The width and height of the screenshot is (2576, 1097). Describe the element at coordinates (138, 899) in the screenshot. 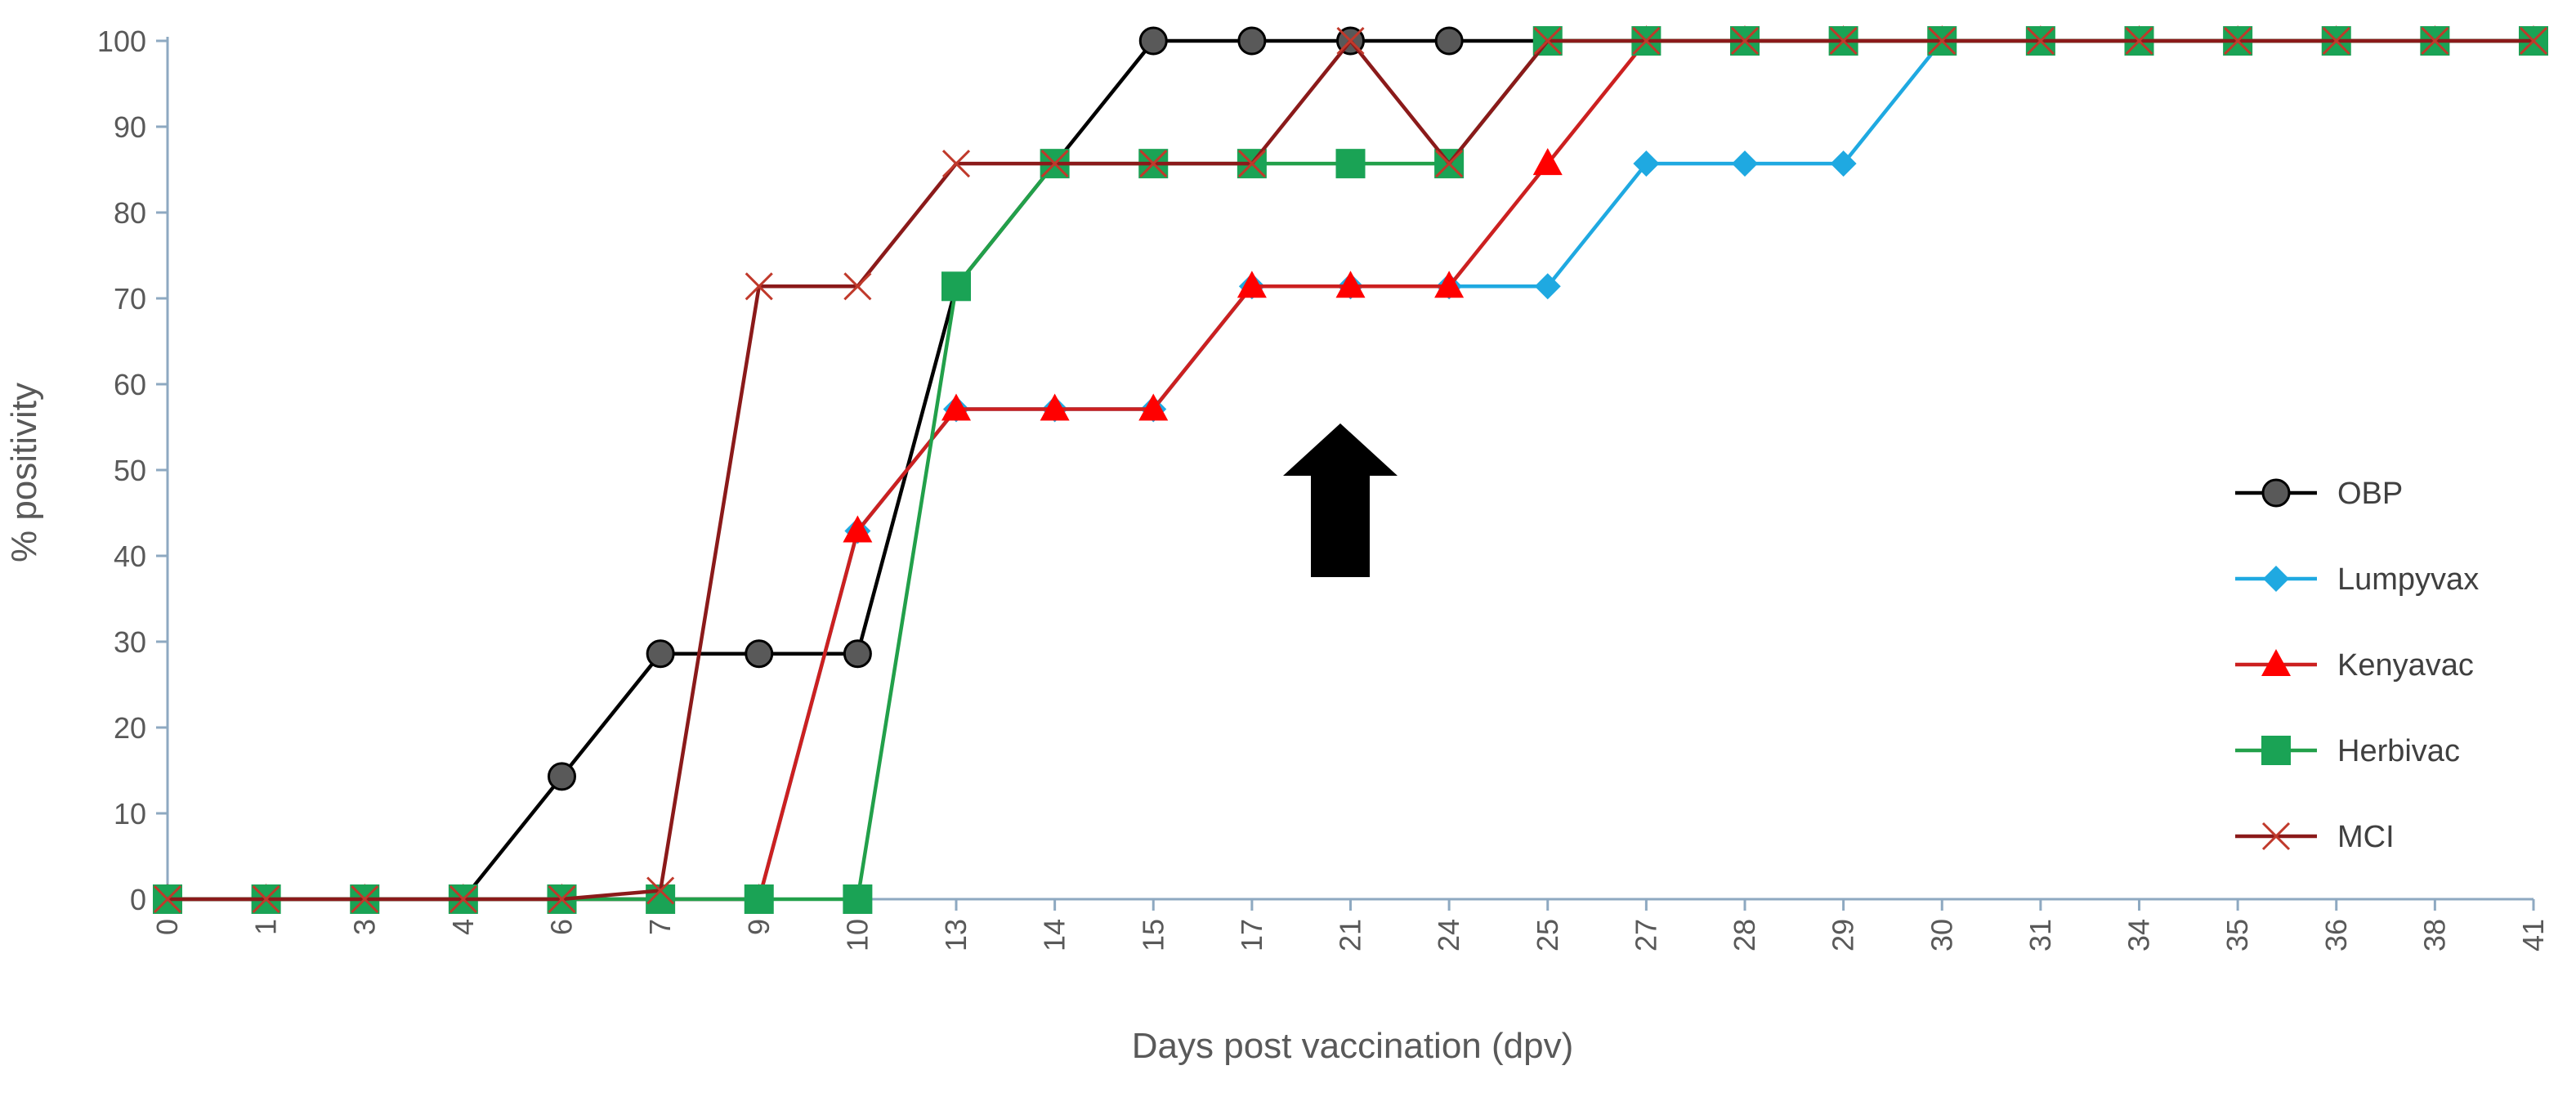

I see `y-tick-label: 0` at that location.